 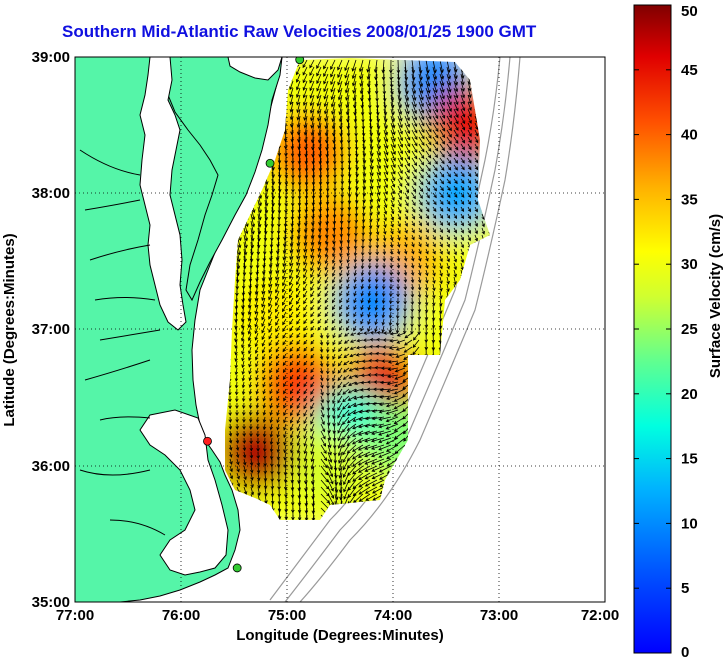 What do you see at coordinates (499, 615) in the screenshot?
I see `x-tick: 73:00` at bounding box center [499, 615].